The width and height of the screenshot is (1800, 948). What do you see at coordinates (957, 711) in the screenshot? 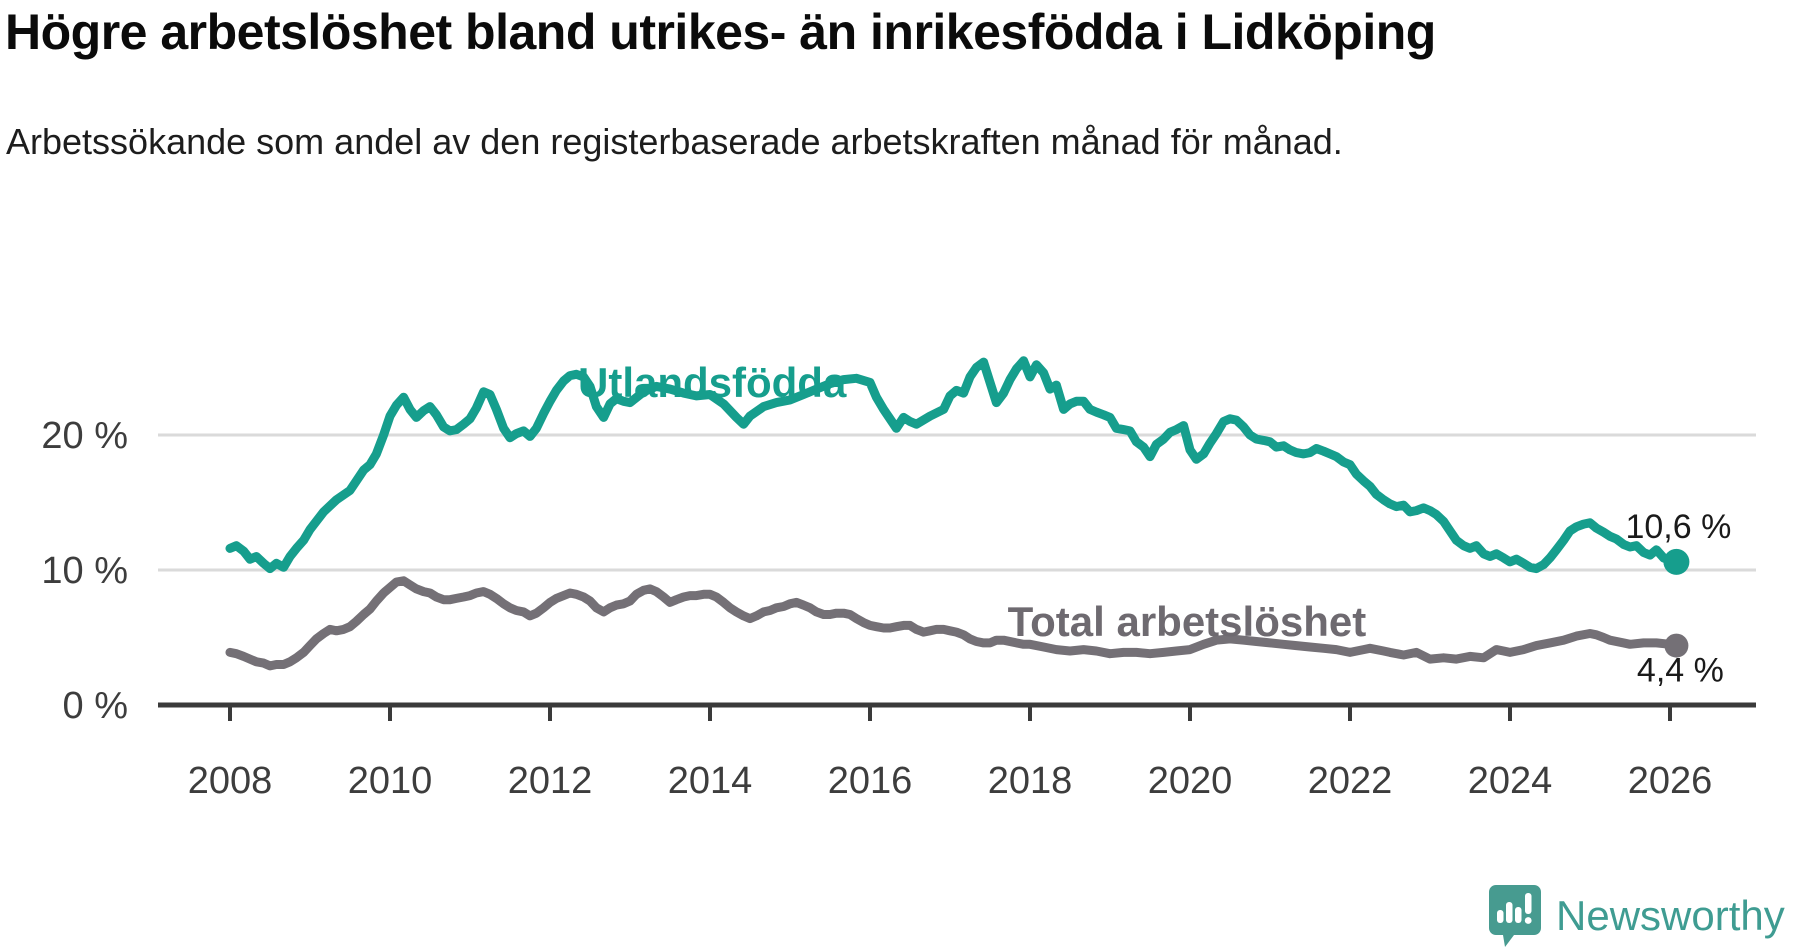
I see `x-axis` at bounding box center [957, 711].